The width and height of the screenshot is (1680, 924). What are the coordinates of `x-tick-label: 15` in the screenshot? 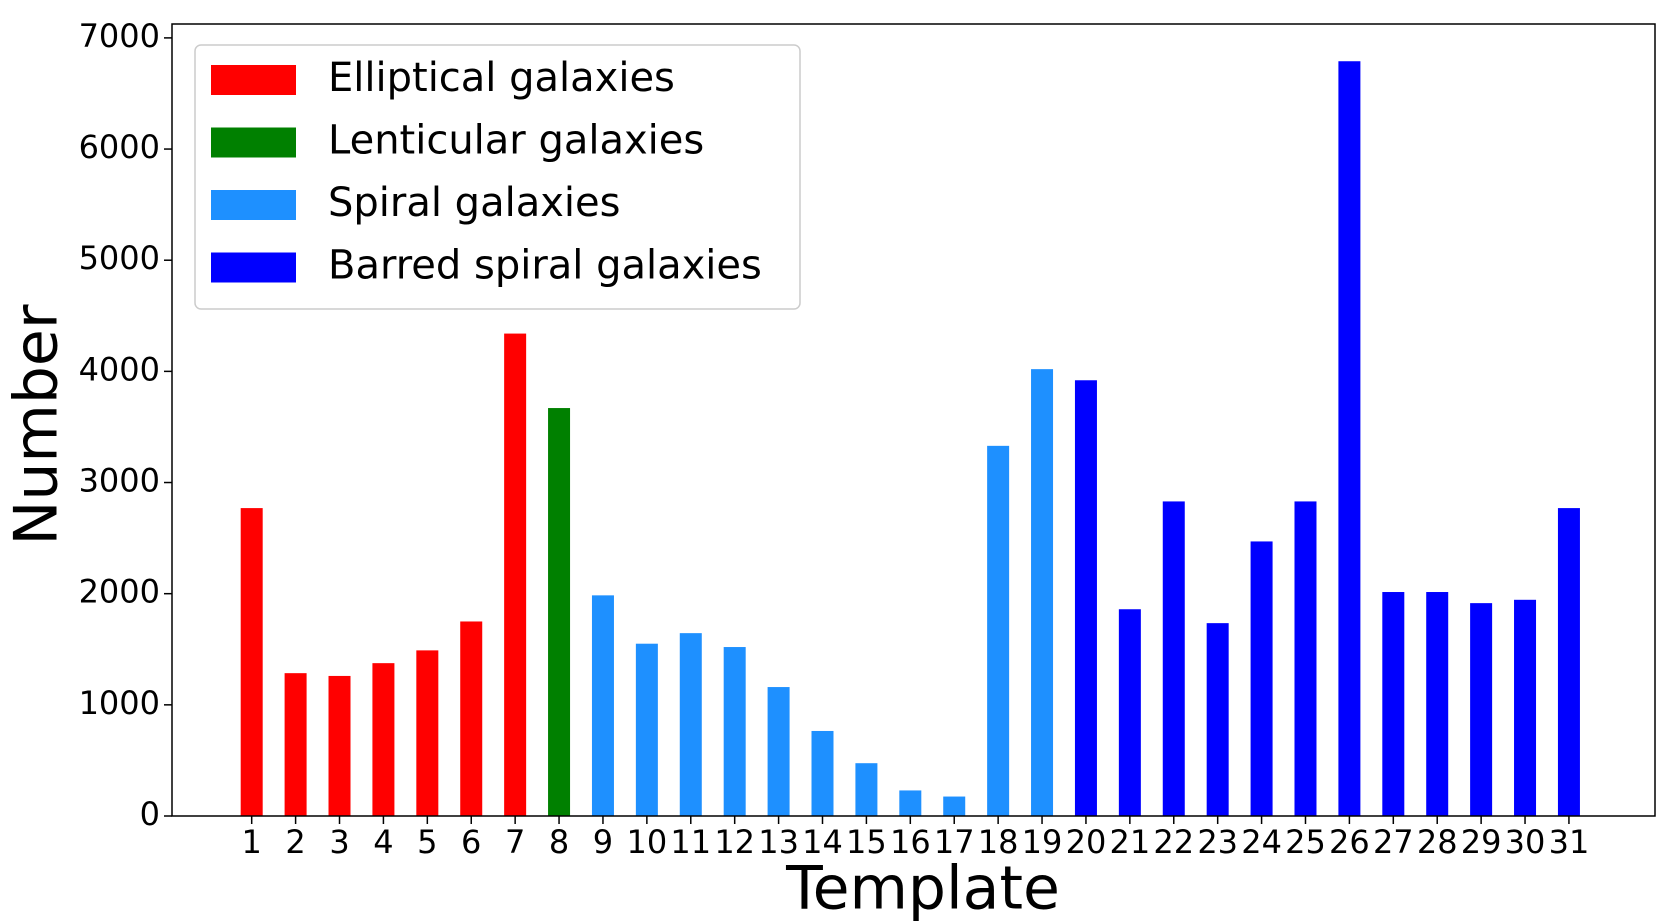 It's located at (866, 842).